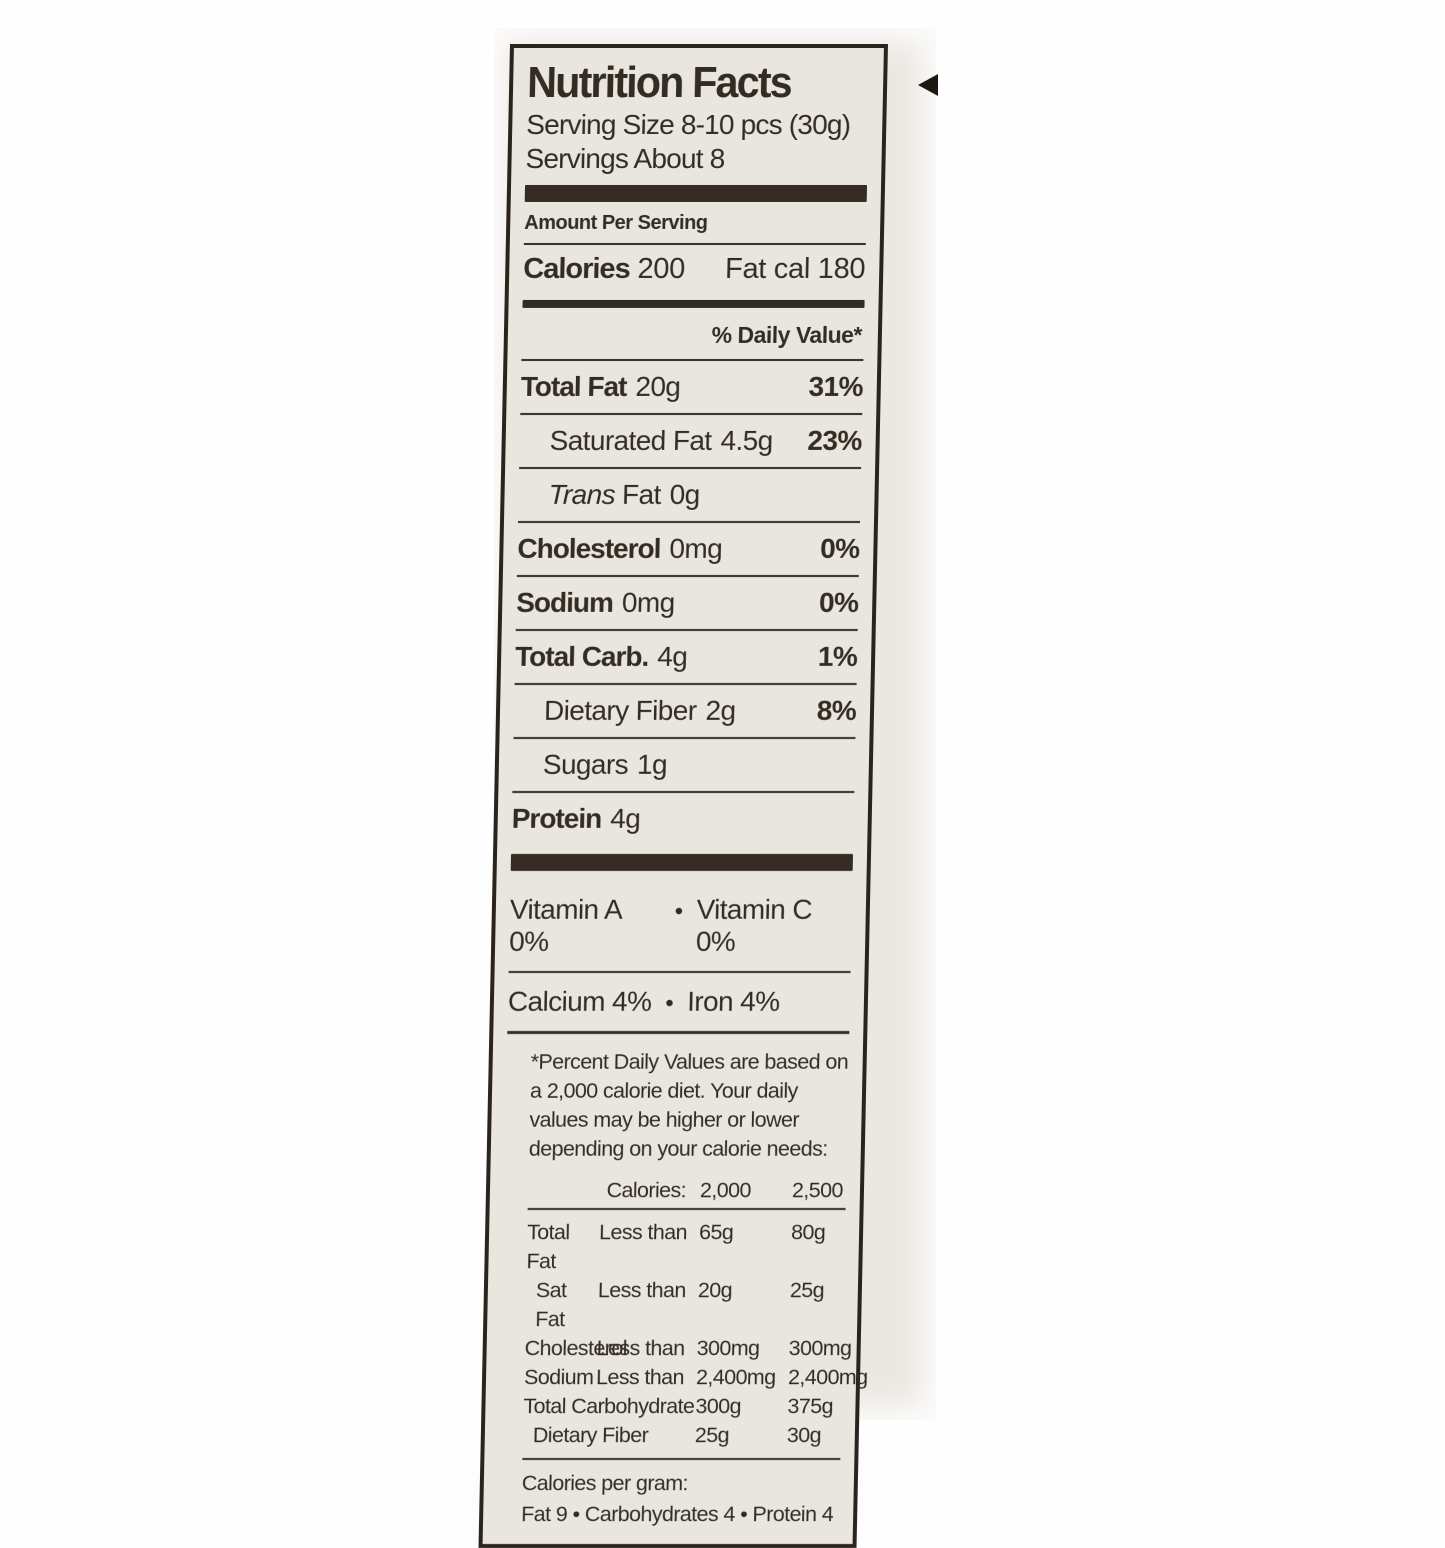  What do you see at coordinates (684, 1305) in the screenshot?
I see `table-row-sat-fat: Sat Fat Less than 20g 25g` at bounding box center [684, 1305].